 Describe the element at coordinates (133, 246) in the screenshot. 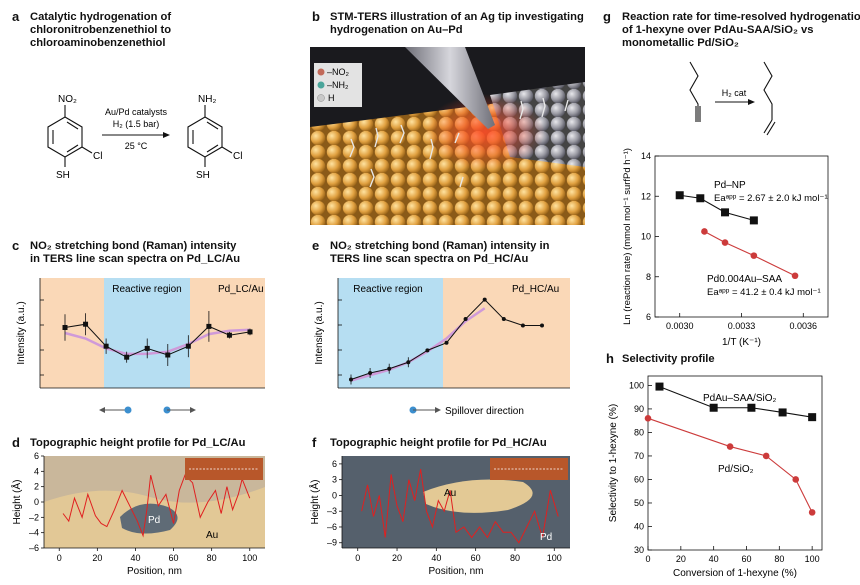

I see `panel-c-title-line: NO₂ stretching bond (Raman) intensity` at that location.